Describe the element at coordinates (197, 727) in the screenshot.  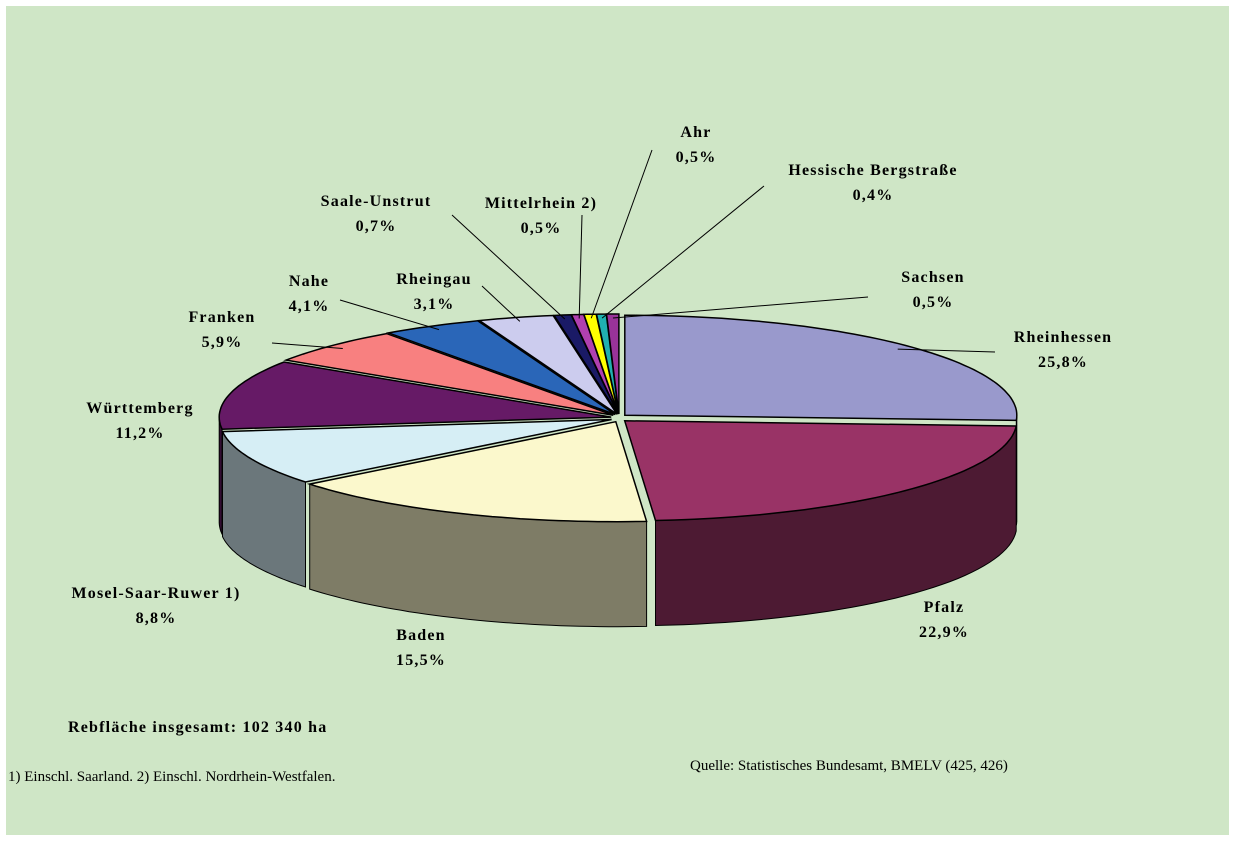
I see `total-note: Rebfläche insgesamt: 102 340 ha` at that location.